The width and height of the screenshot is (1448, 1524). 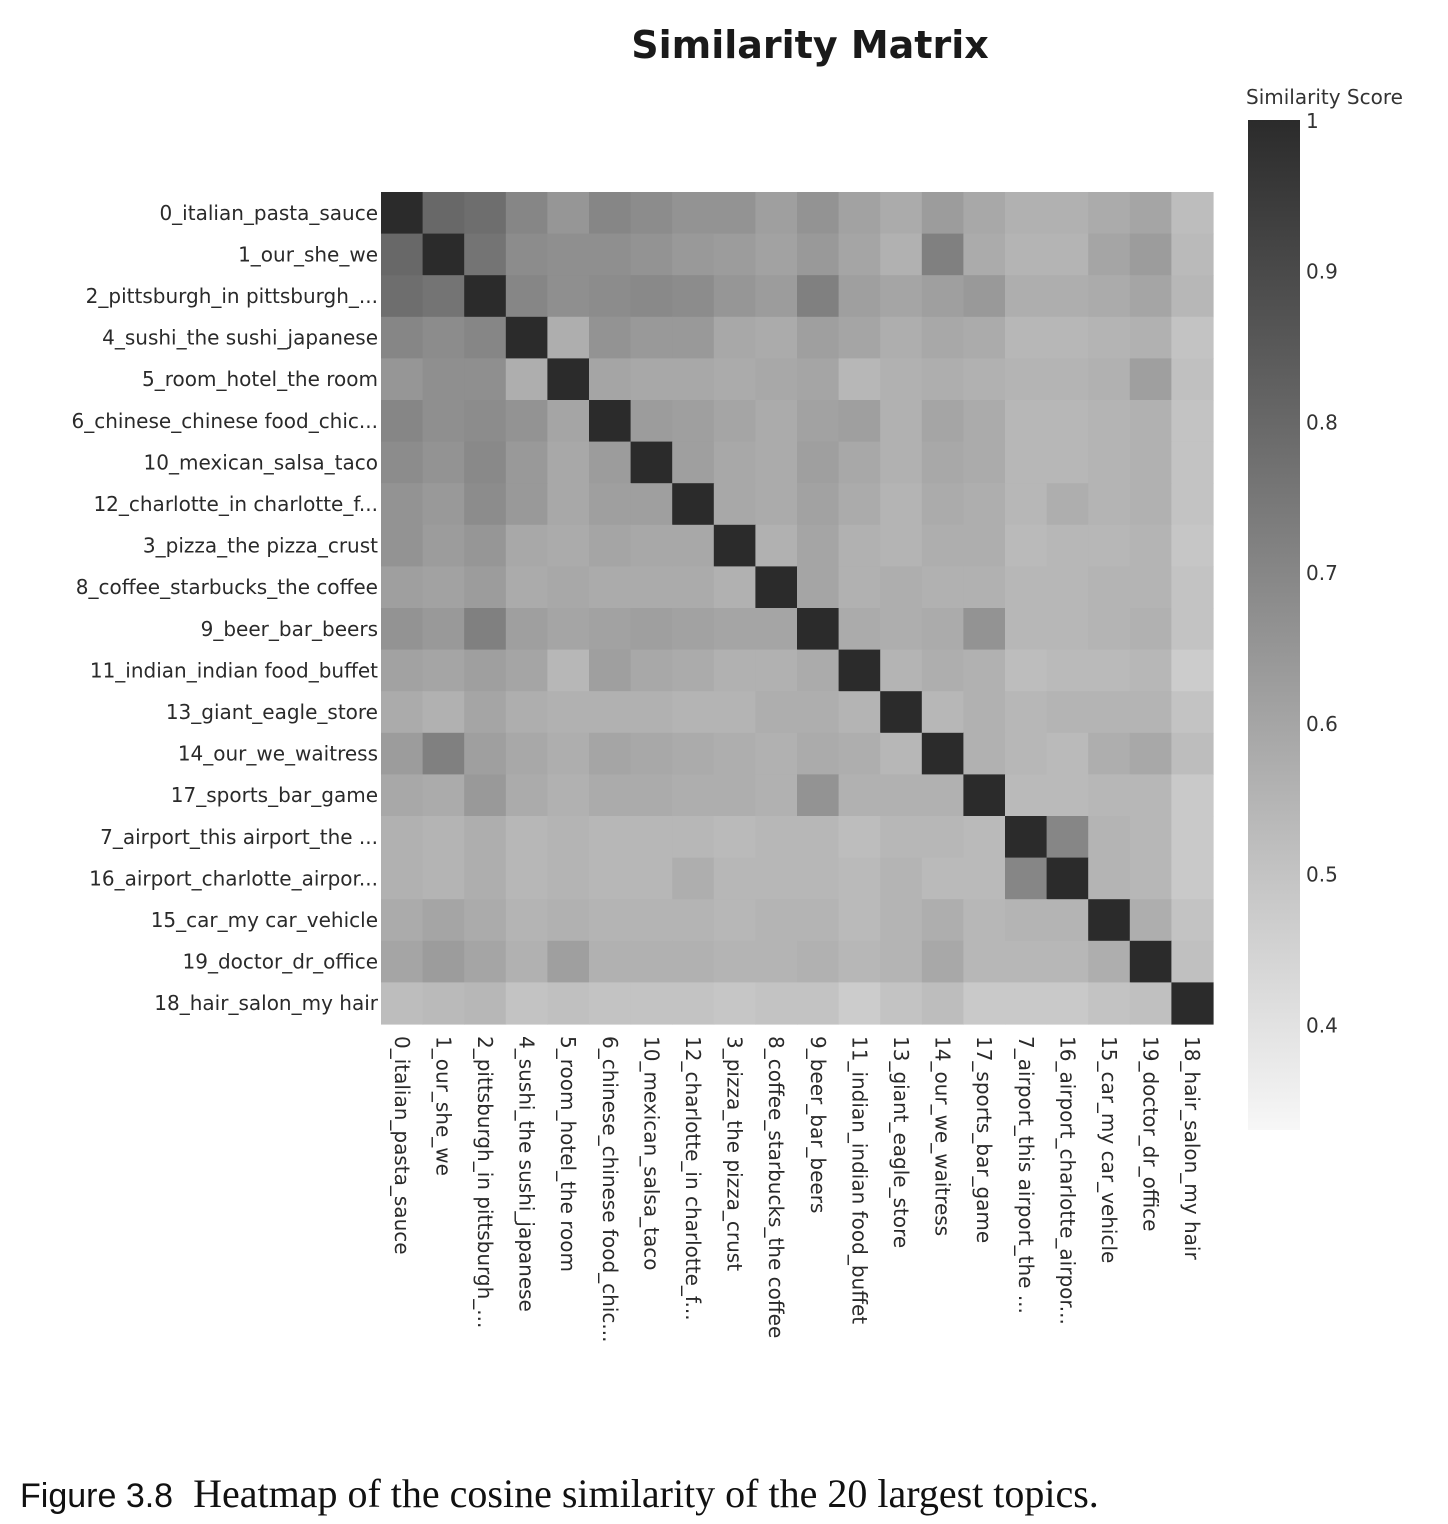 I want to click on colorbar-ticks: 1 0.9 0.8 0.7 0.6 0.5 0.4, so click(x=1322, y=573).